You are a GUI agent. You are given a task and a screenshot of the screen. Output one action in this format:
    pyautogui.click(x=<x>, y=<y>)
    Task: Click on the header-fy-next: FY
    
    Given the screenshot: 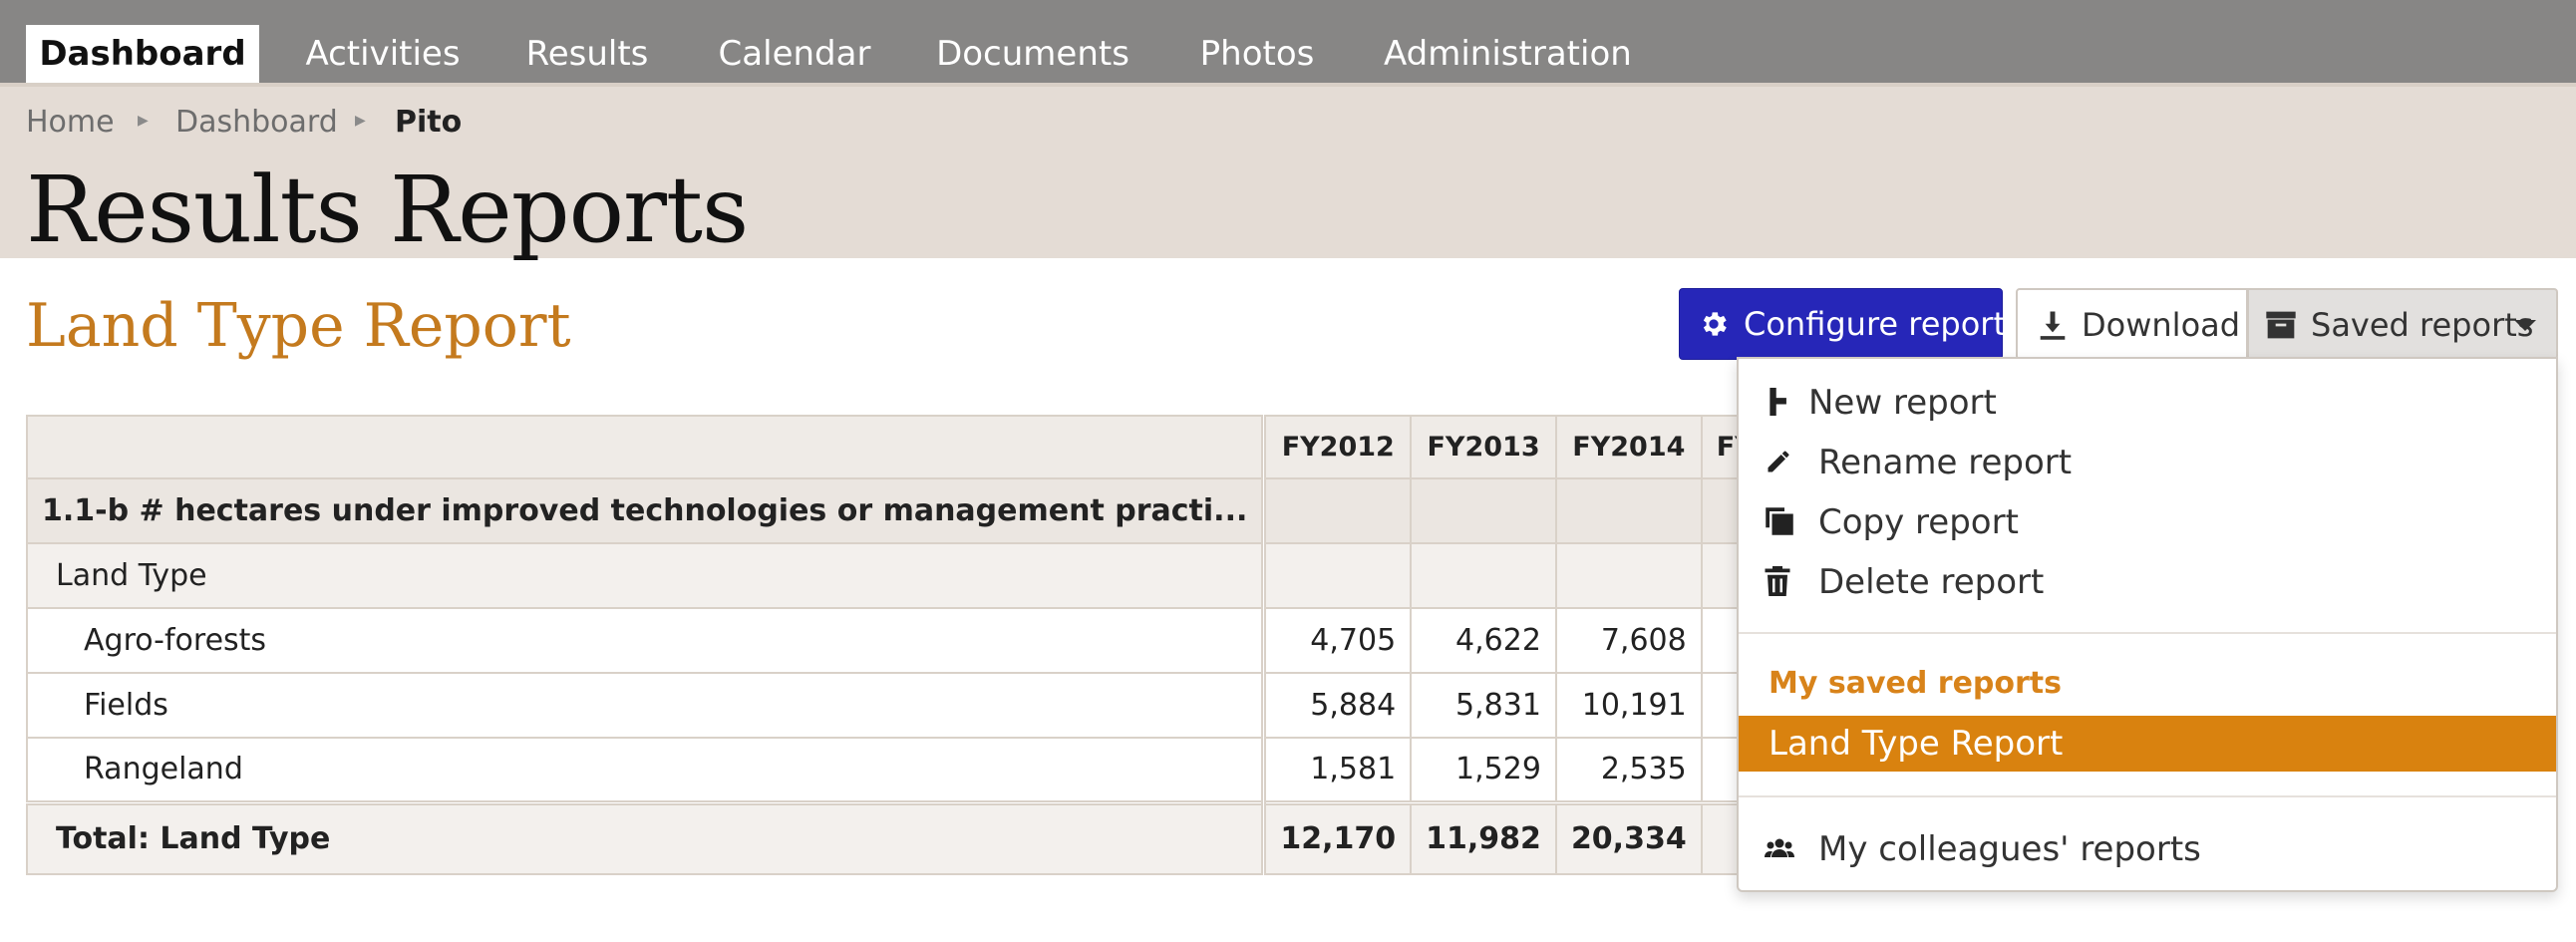 What is the action you would take?
    pyautogui.click(x=1720, y=447)
    